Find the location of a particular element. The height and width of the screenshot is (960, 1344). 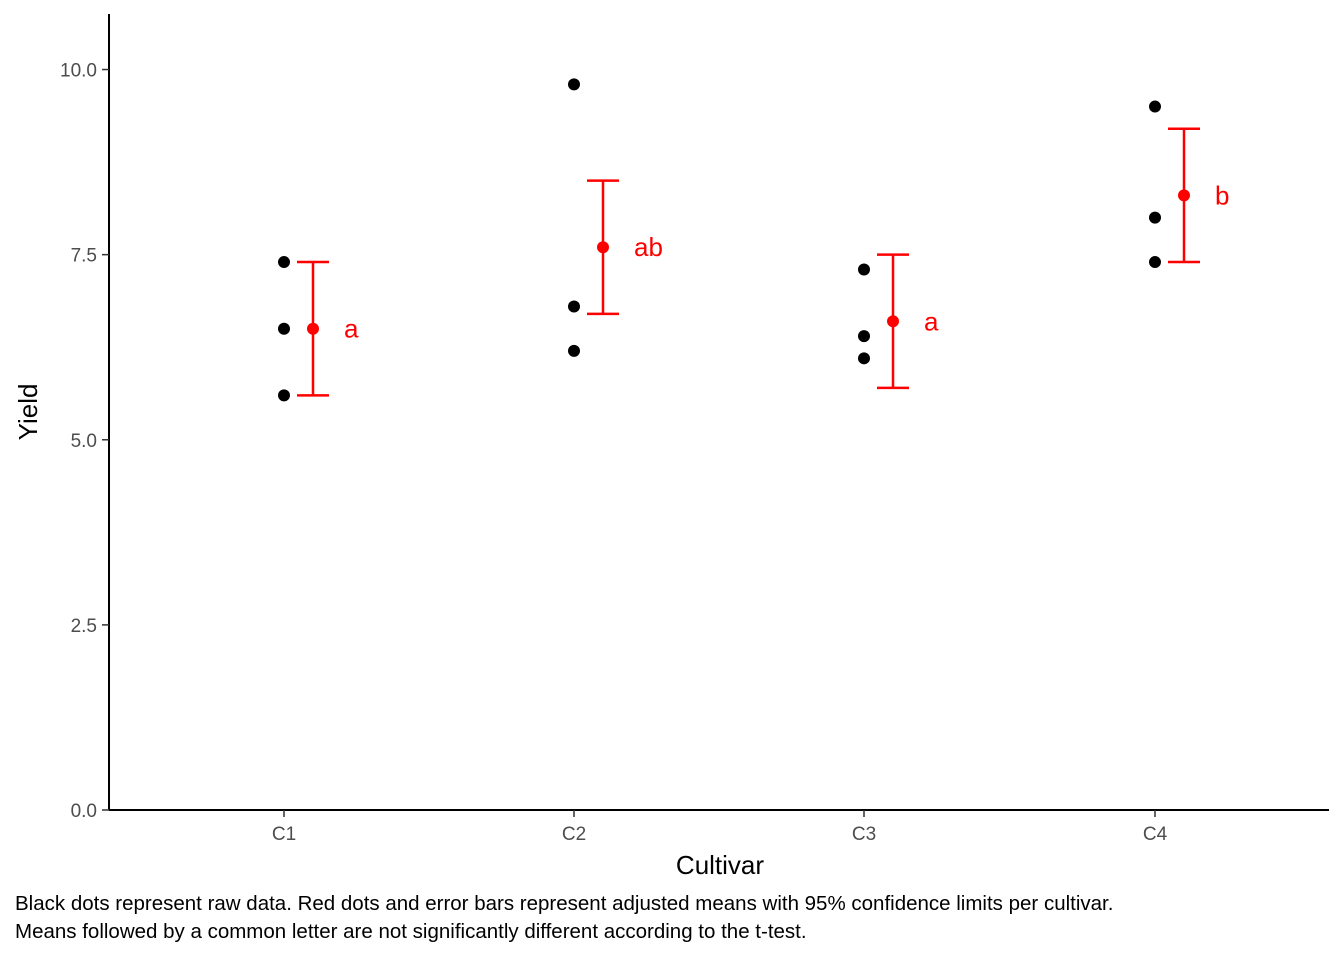

y-tick-label: 7.5 is located at coordinates (84, 256).